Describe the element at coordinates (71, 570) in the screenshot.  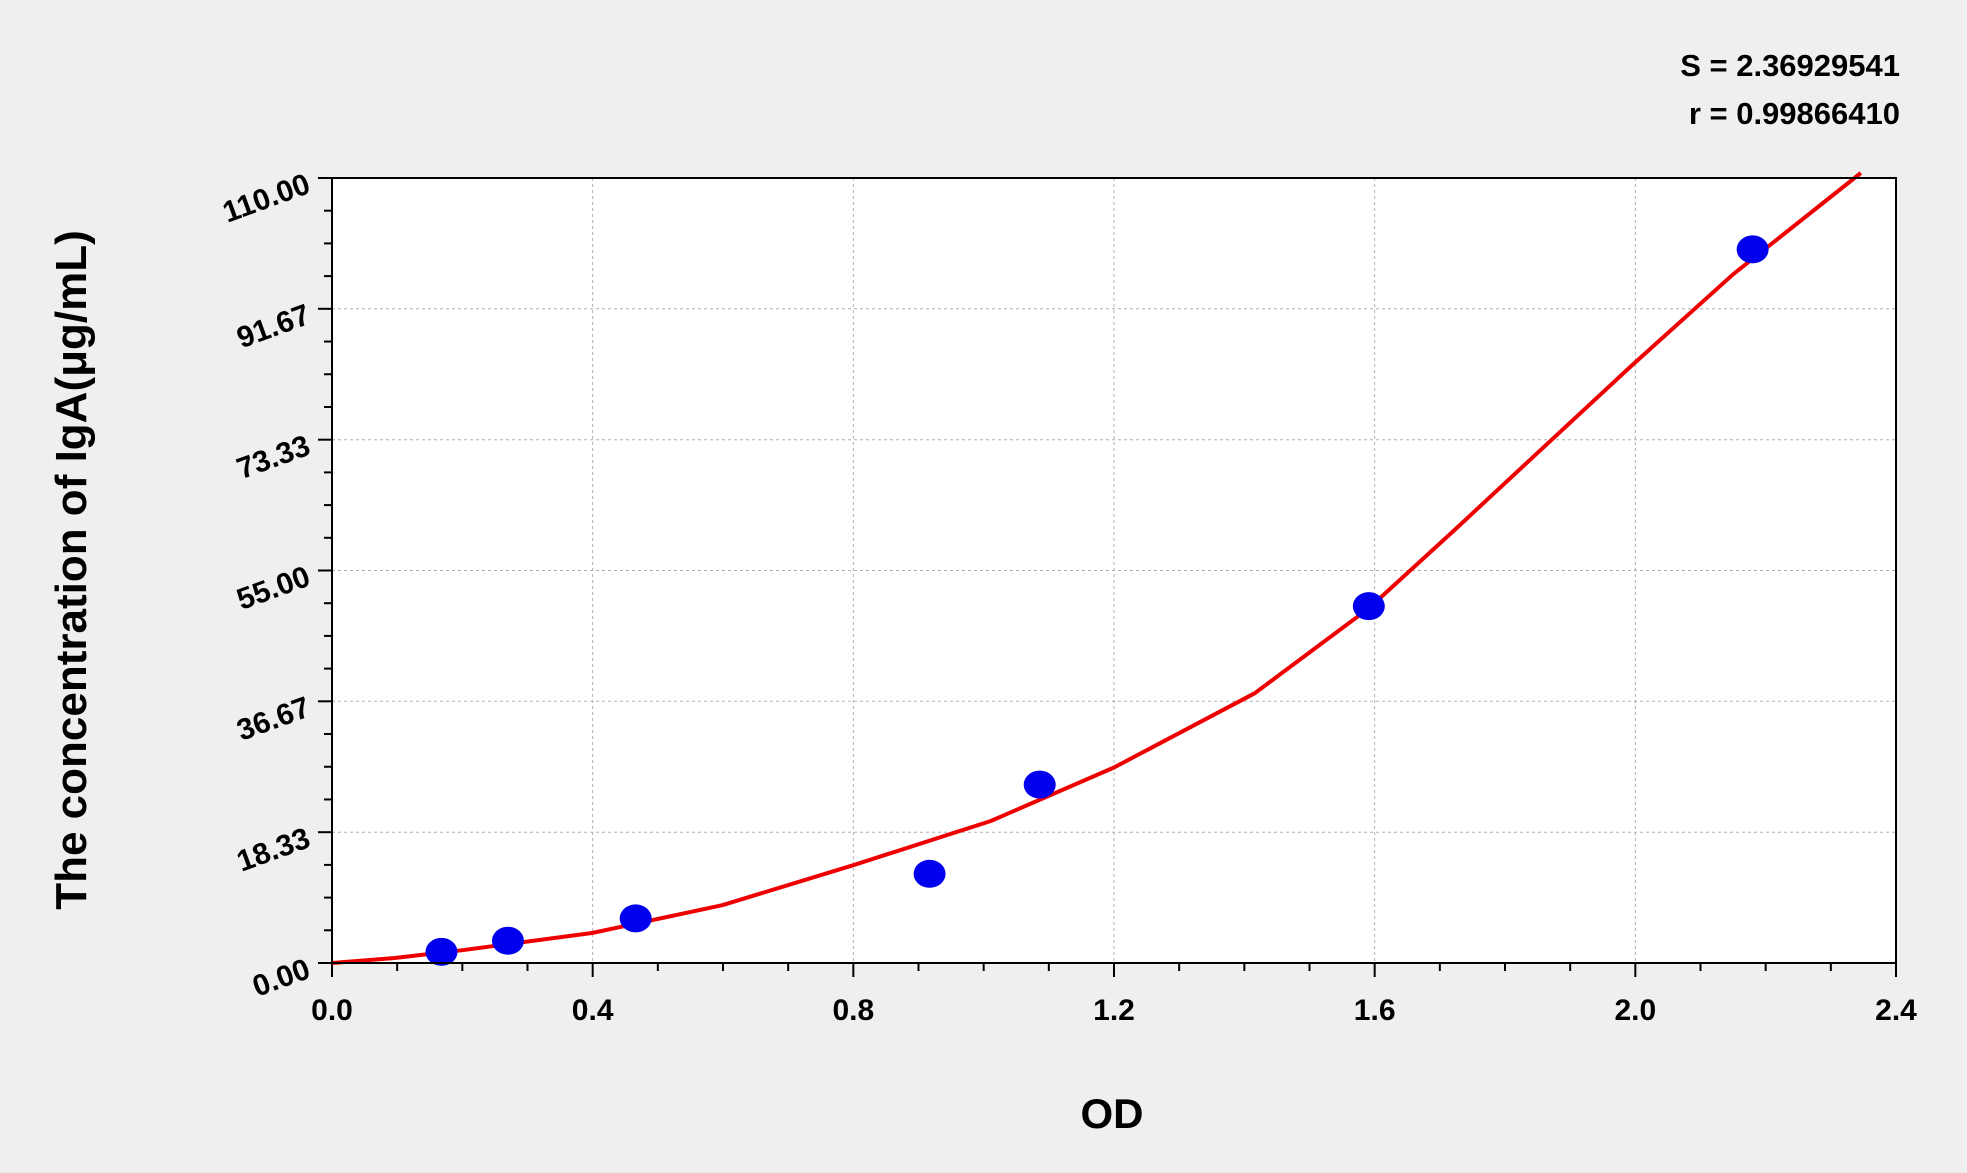
I see `y-axis-label: The concentration of IgA(μg/mL)` at that location.